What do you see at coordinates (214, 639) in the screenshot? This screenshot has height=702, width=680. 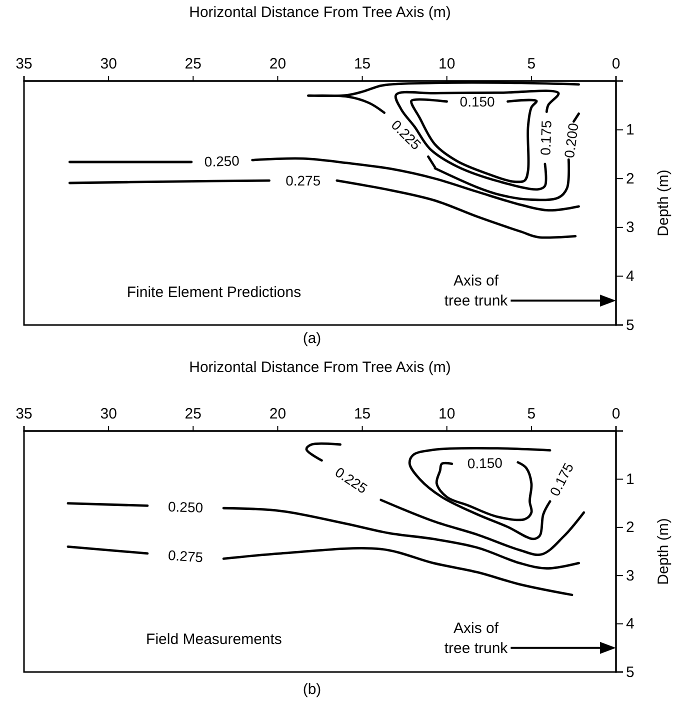 I see `annotation: Field Measurements` at bounding box center [214, 639].